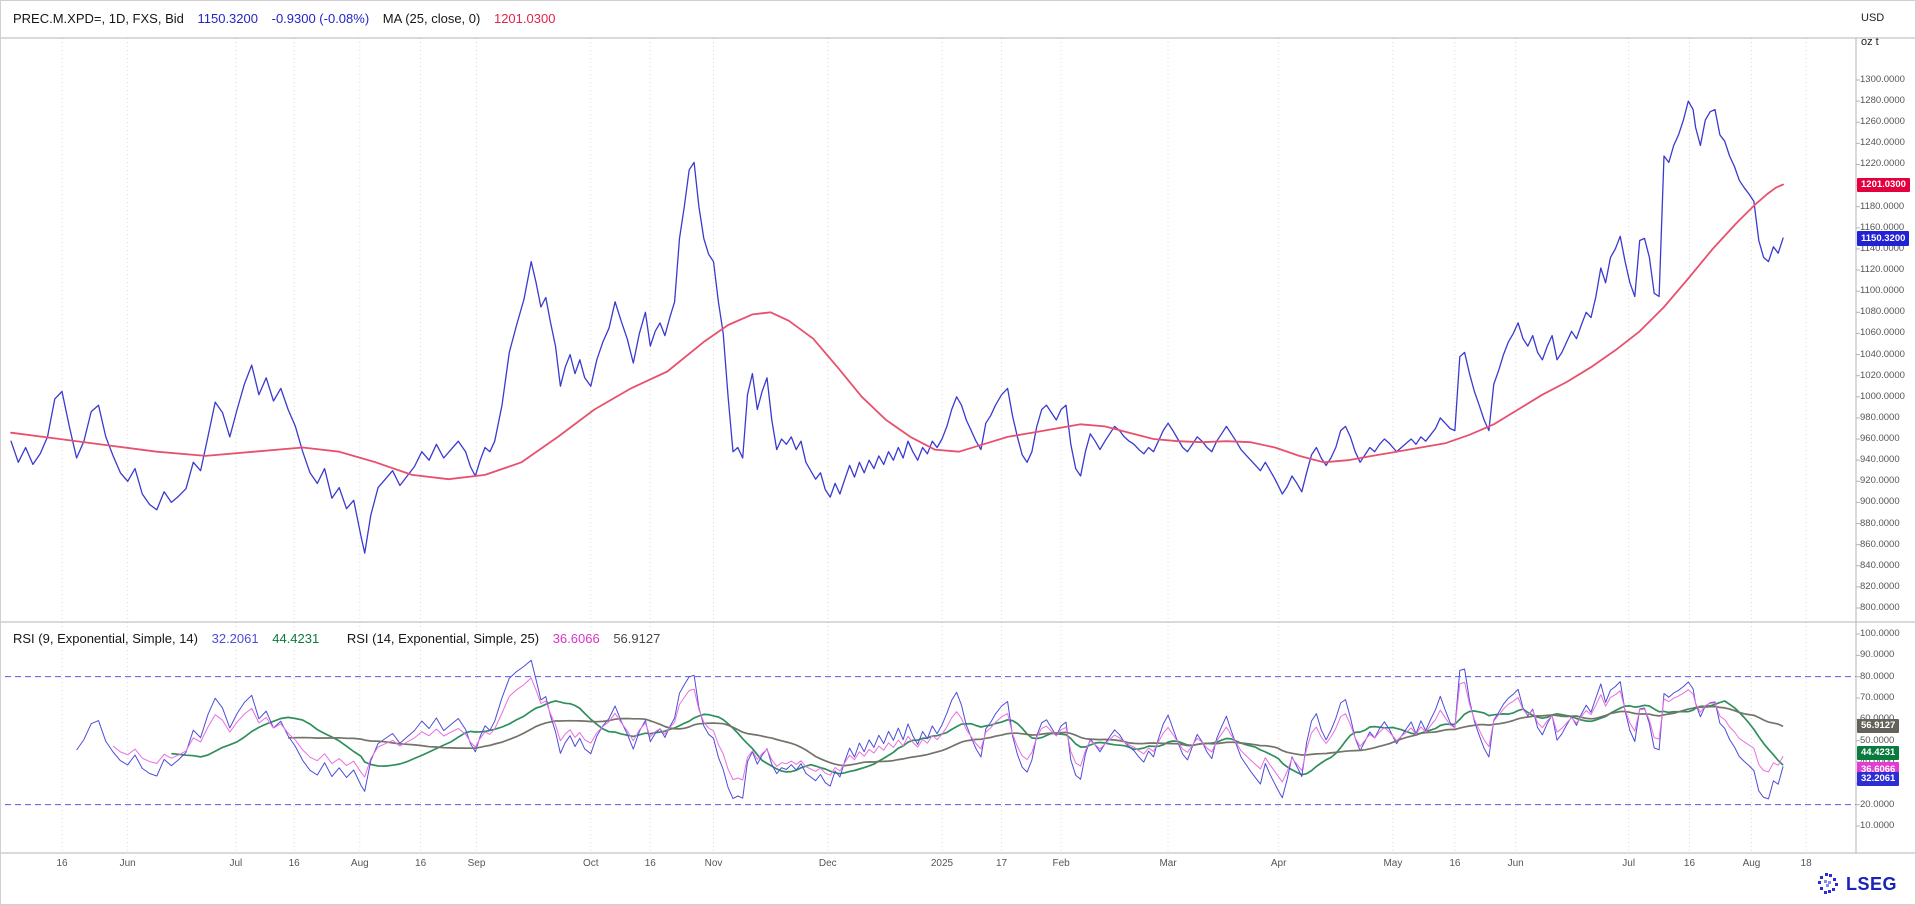 The width and height of the screenshot is (1916, 905). I want to click on price-axis-label: 1260.0000, so click(1882, 122).